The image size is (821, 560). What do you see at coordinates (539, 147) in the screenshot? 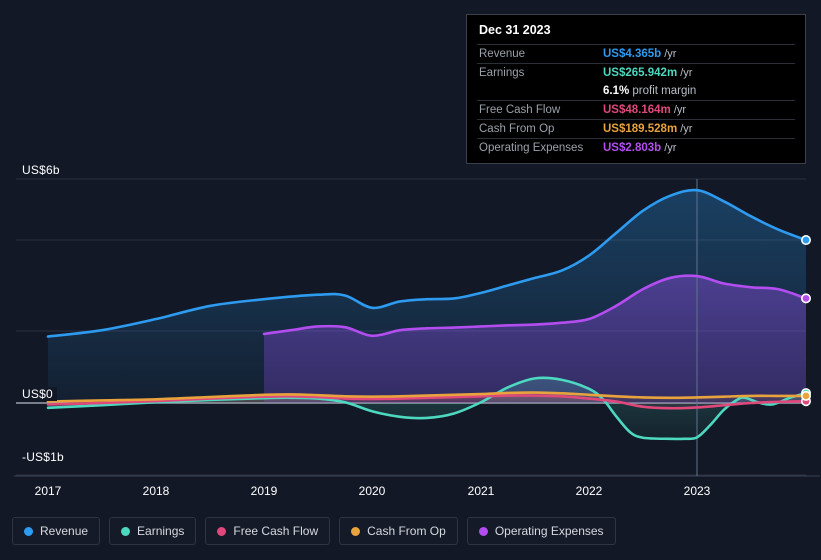
I see `tooltip-row-key: Operating Expenses` at bounding box center [539, 147].